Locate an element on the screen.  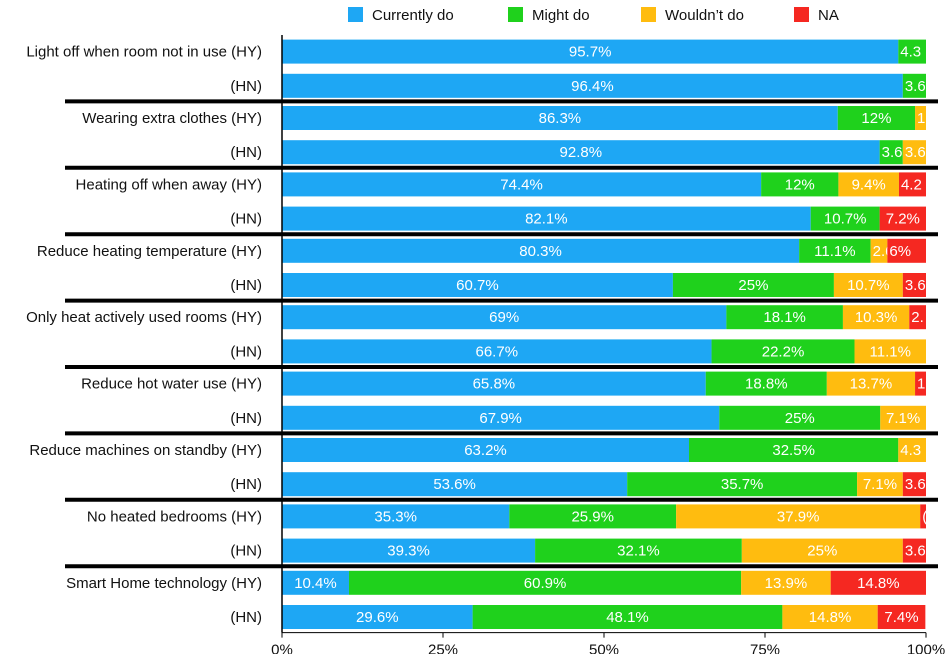
bar-value-label-17-0: 29.6% is located at coordinates (377, 617).